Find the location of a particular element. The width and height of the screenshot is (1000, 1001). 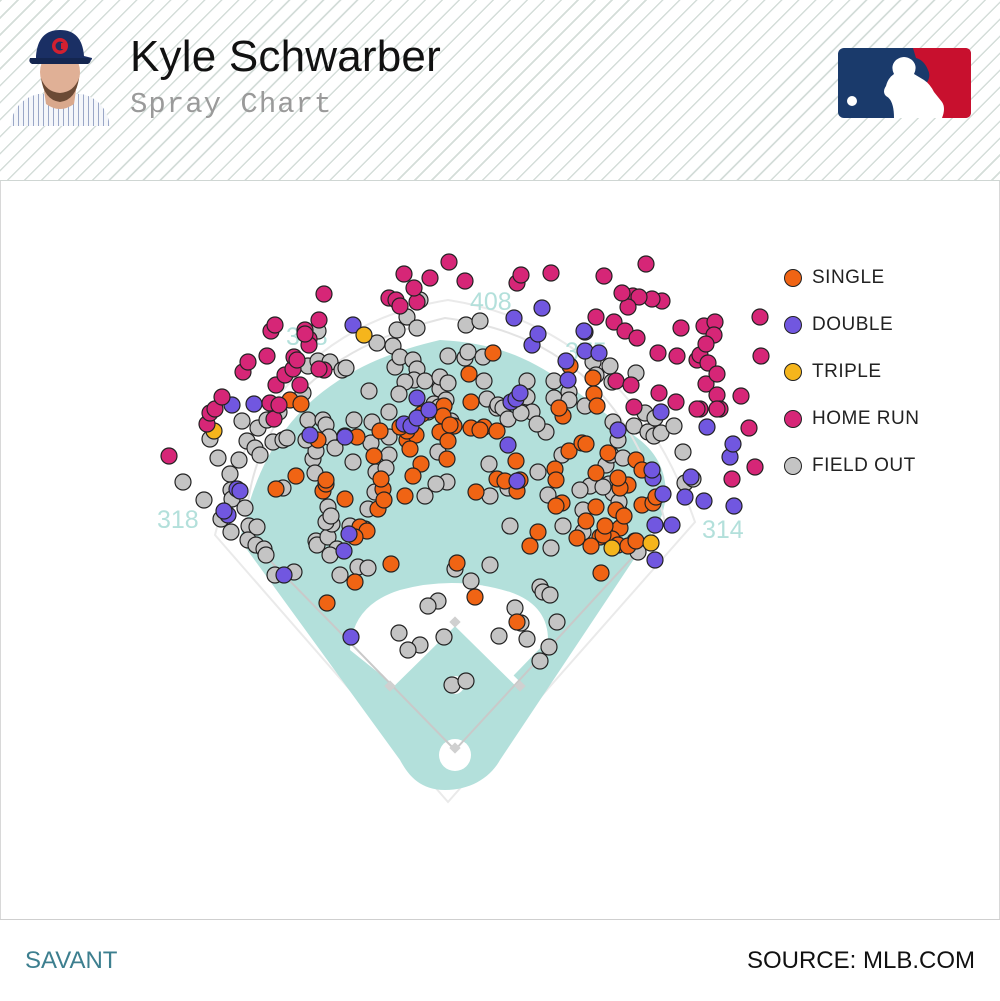

home-plate-area is located at coordinates (455, 755).